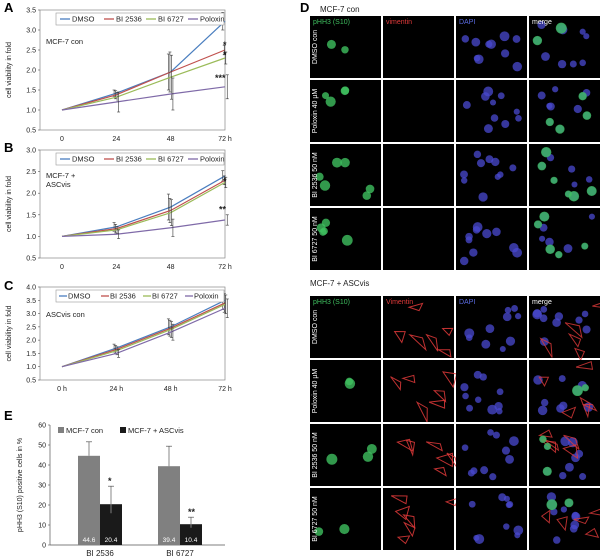 The image size is (600, 559). I want to click on x-tick-label: 24 h, so click(117, 389).